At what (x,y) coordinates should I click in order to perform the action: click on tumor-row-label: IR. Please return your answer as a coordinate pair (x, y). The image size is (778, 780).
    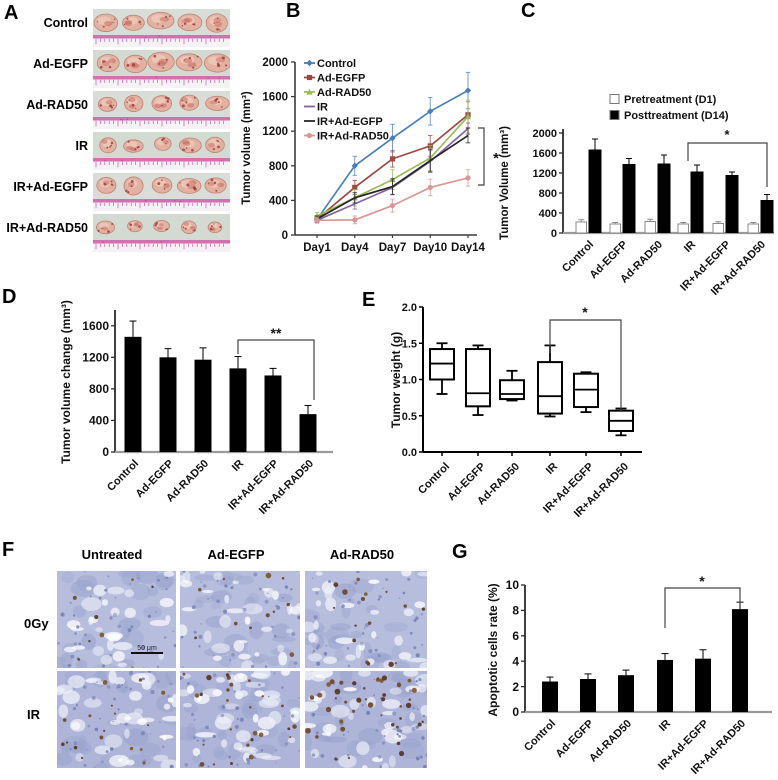
    Looking at the image, I should click on (82, 146).